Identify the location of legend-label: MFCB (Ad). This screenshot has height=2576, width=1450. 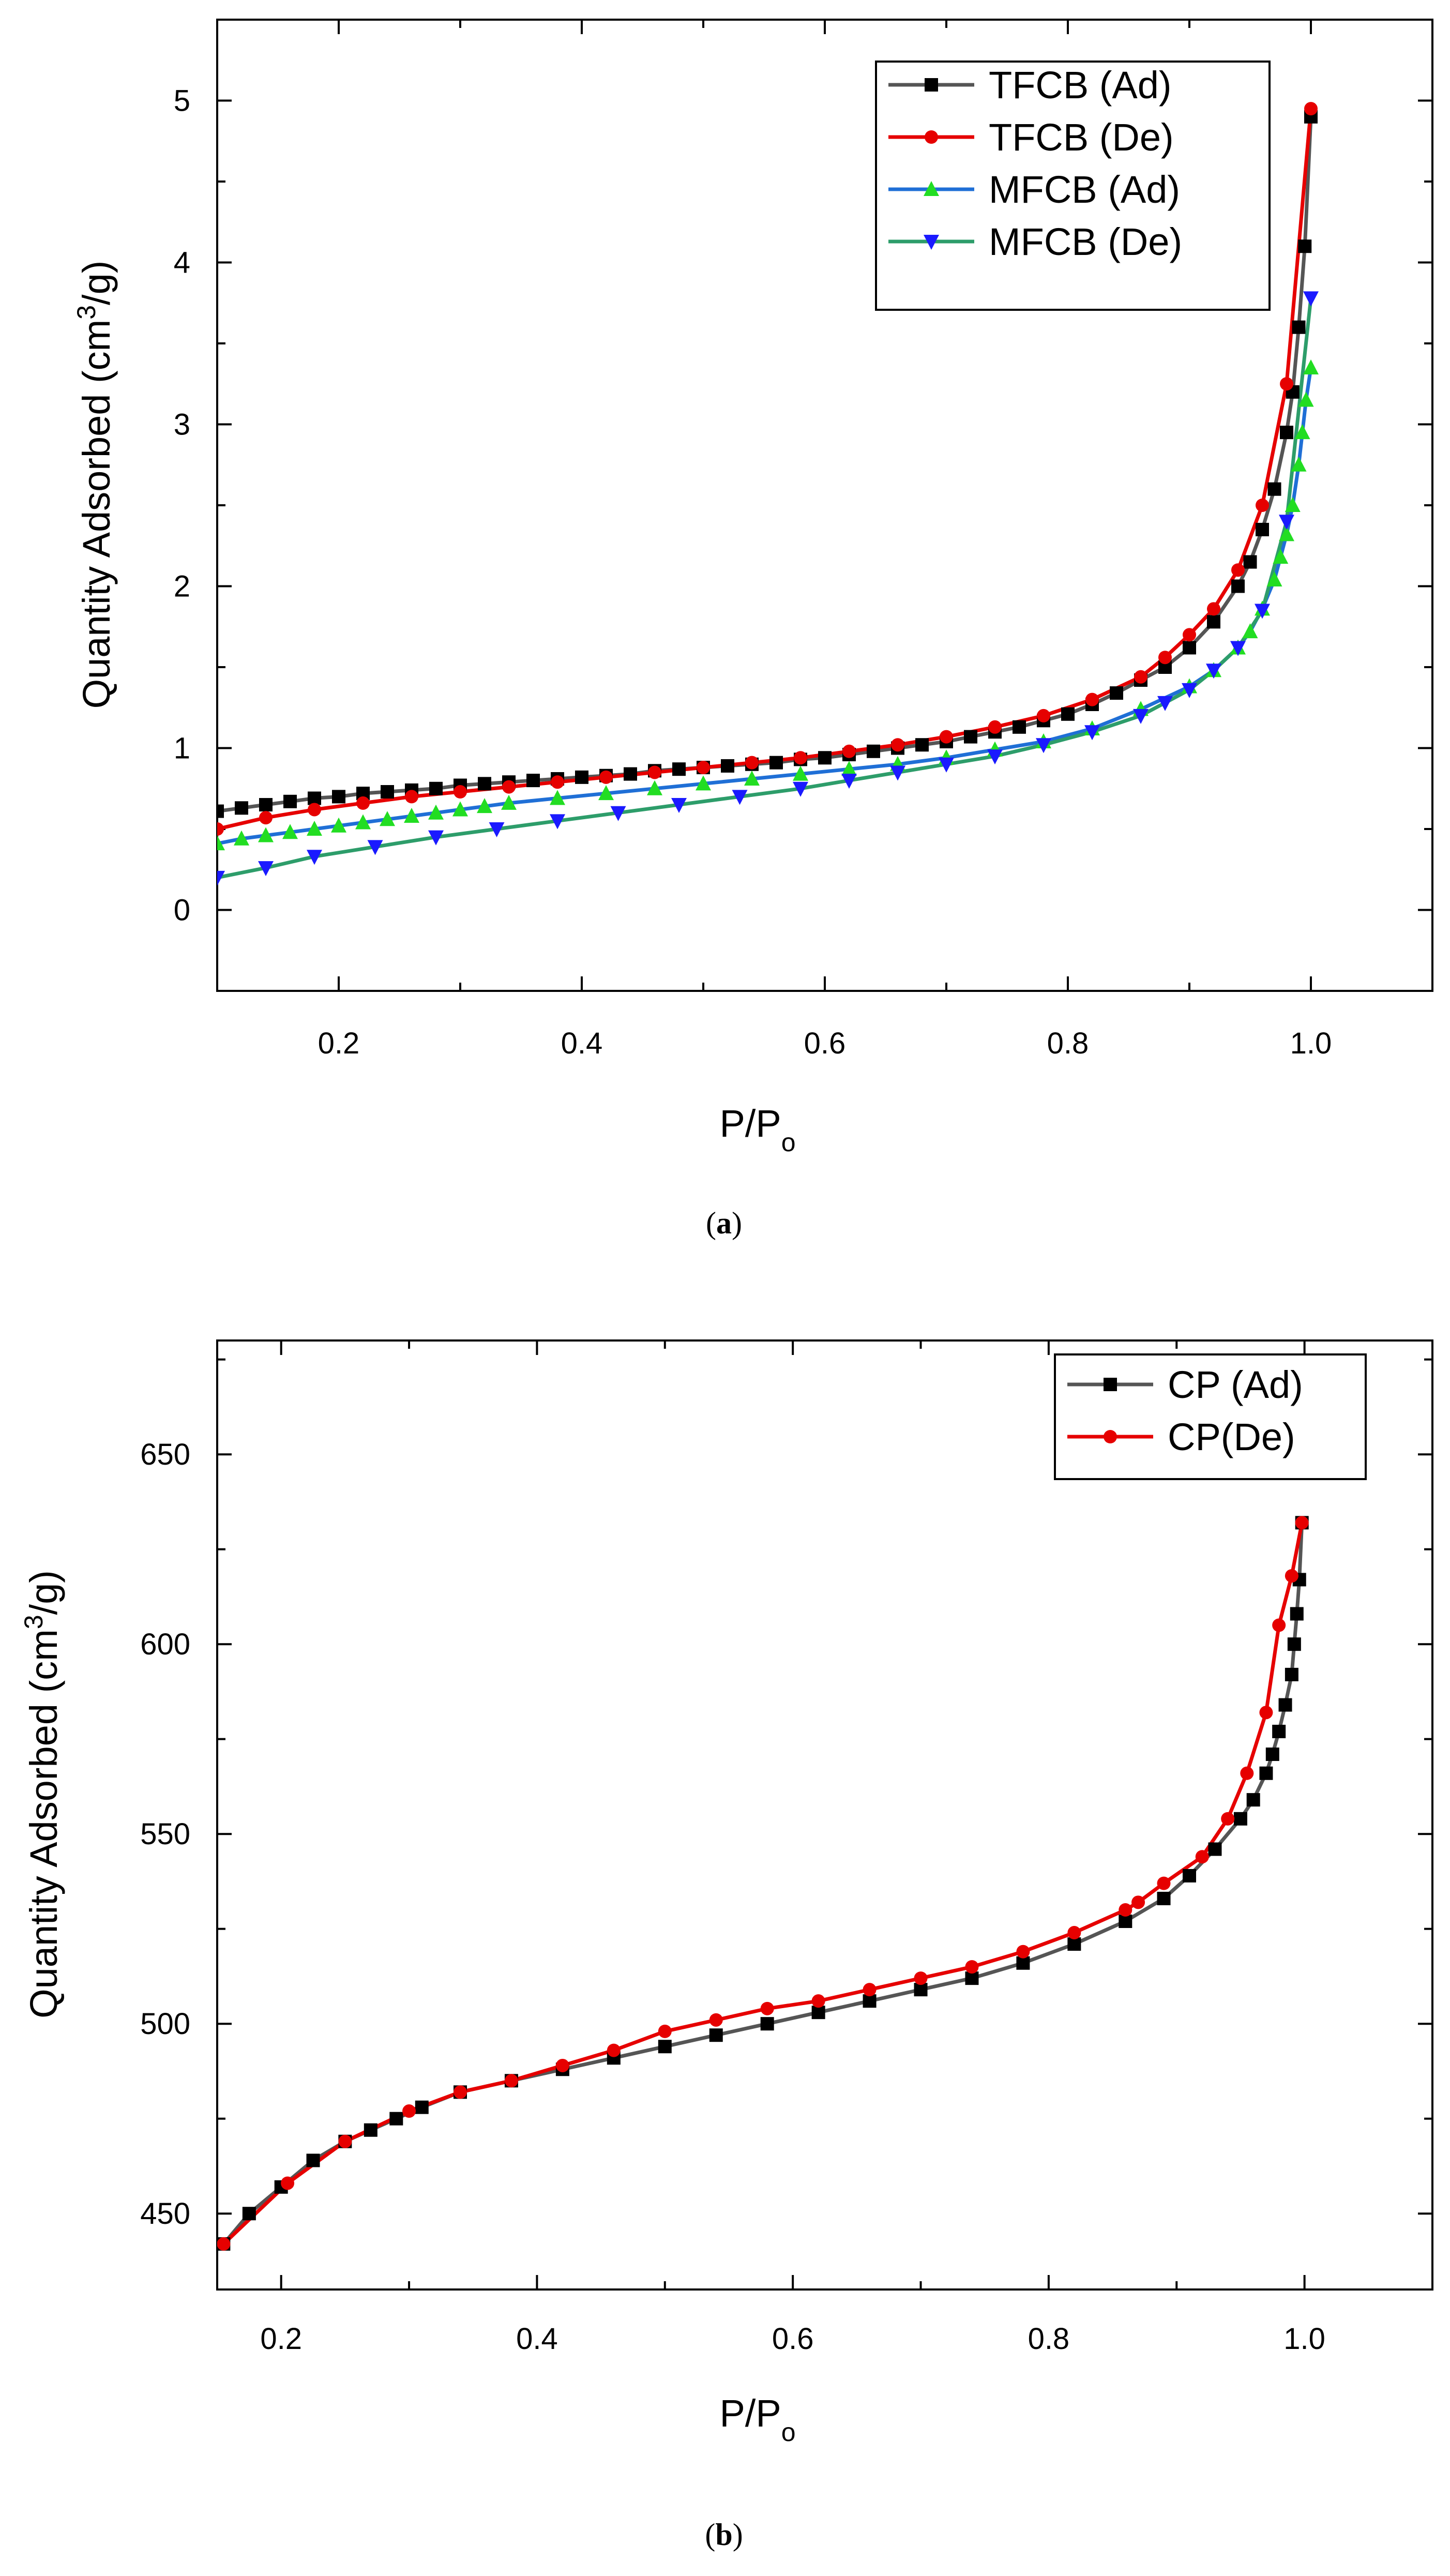
(1084, 189).